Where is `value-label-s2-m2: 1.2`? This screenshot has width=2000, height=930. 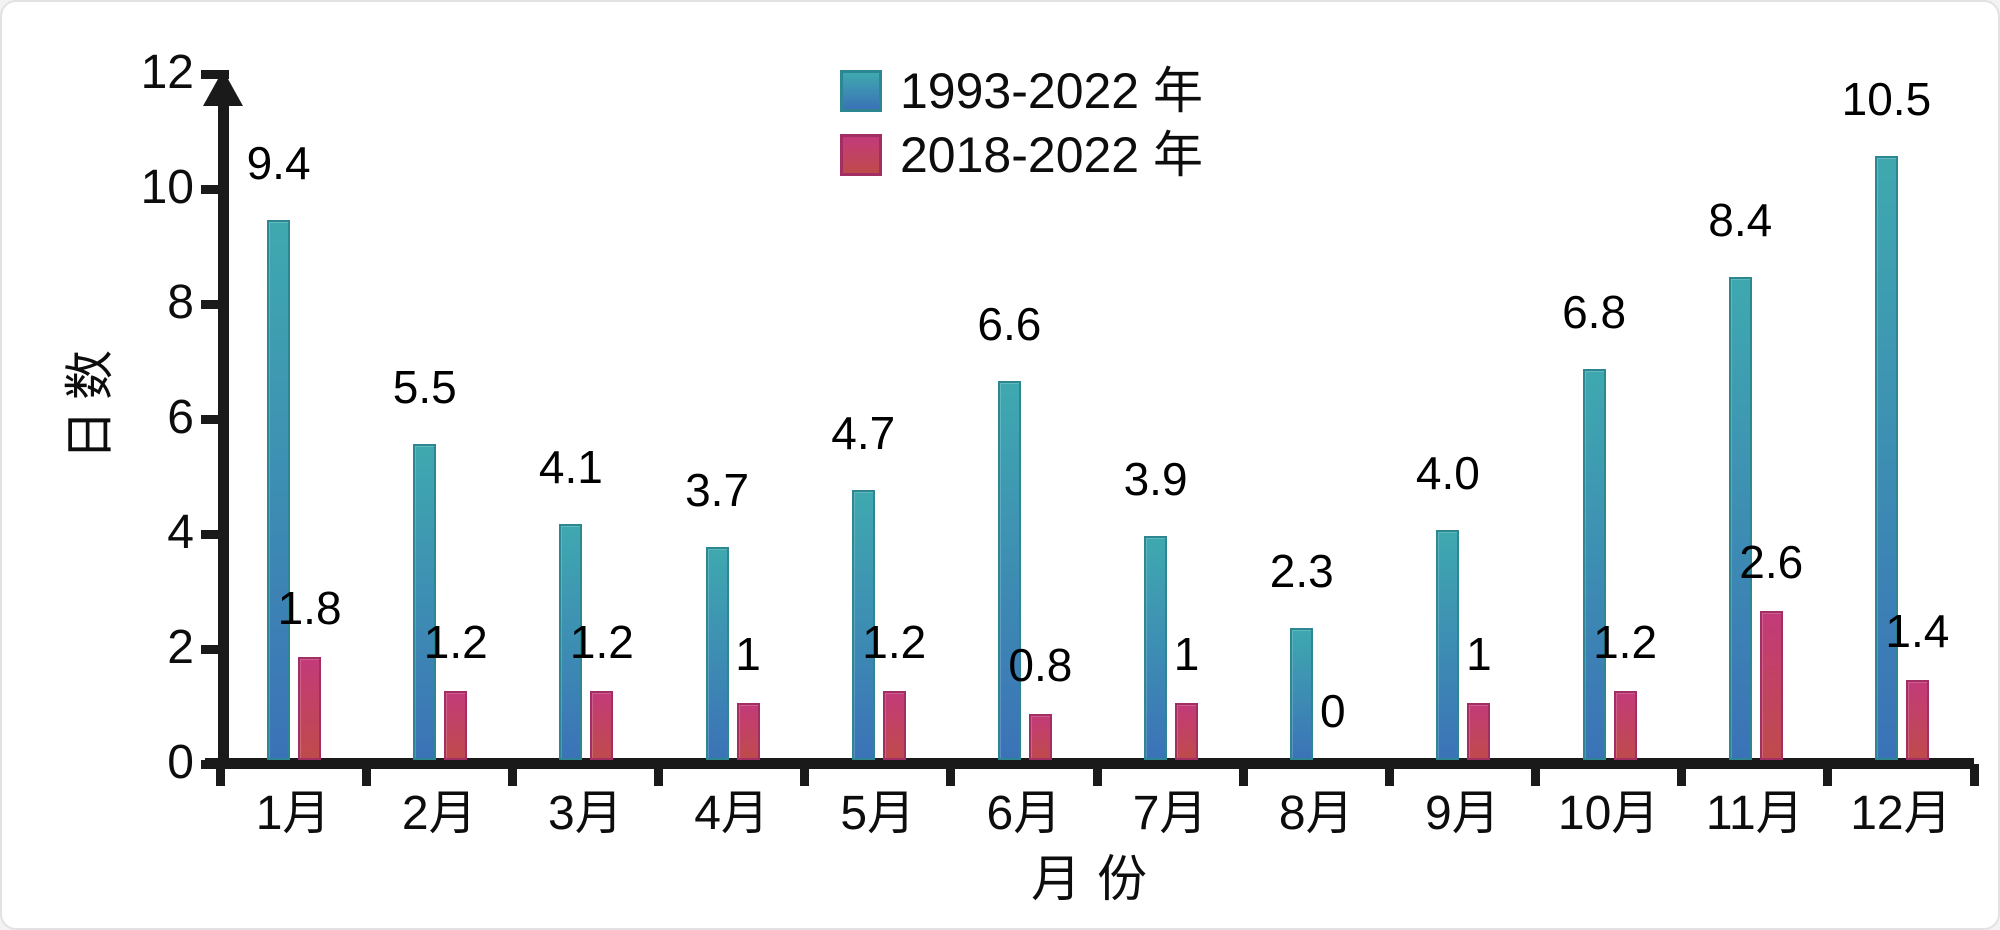 value-label-s2-m2: 1.2 is located at coordinates (455, 642).